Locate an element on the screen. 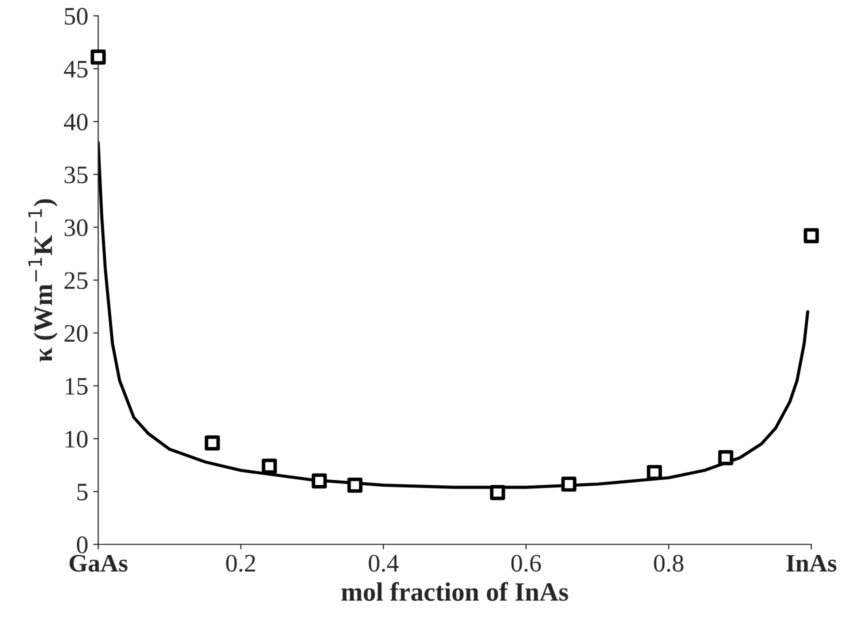 This screenshot has height=633, width=854. y-tick-label: 10 is located at coordinates (77, 439).